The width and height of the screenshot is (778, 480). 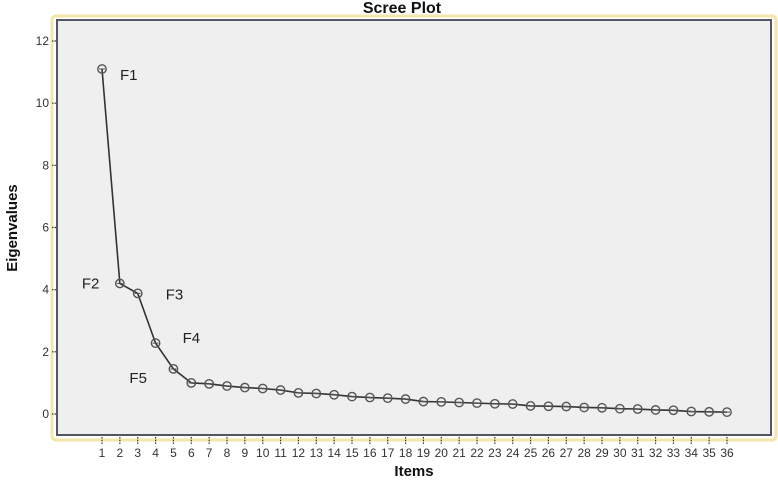 What do you see at coordinates (638, 453) in the screenshot?
I see `x-tick-label: 31` at bounding box center [638, 453].